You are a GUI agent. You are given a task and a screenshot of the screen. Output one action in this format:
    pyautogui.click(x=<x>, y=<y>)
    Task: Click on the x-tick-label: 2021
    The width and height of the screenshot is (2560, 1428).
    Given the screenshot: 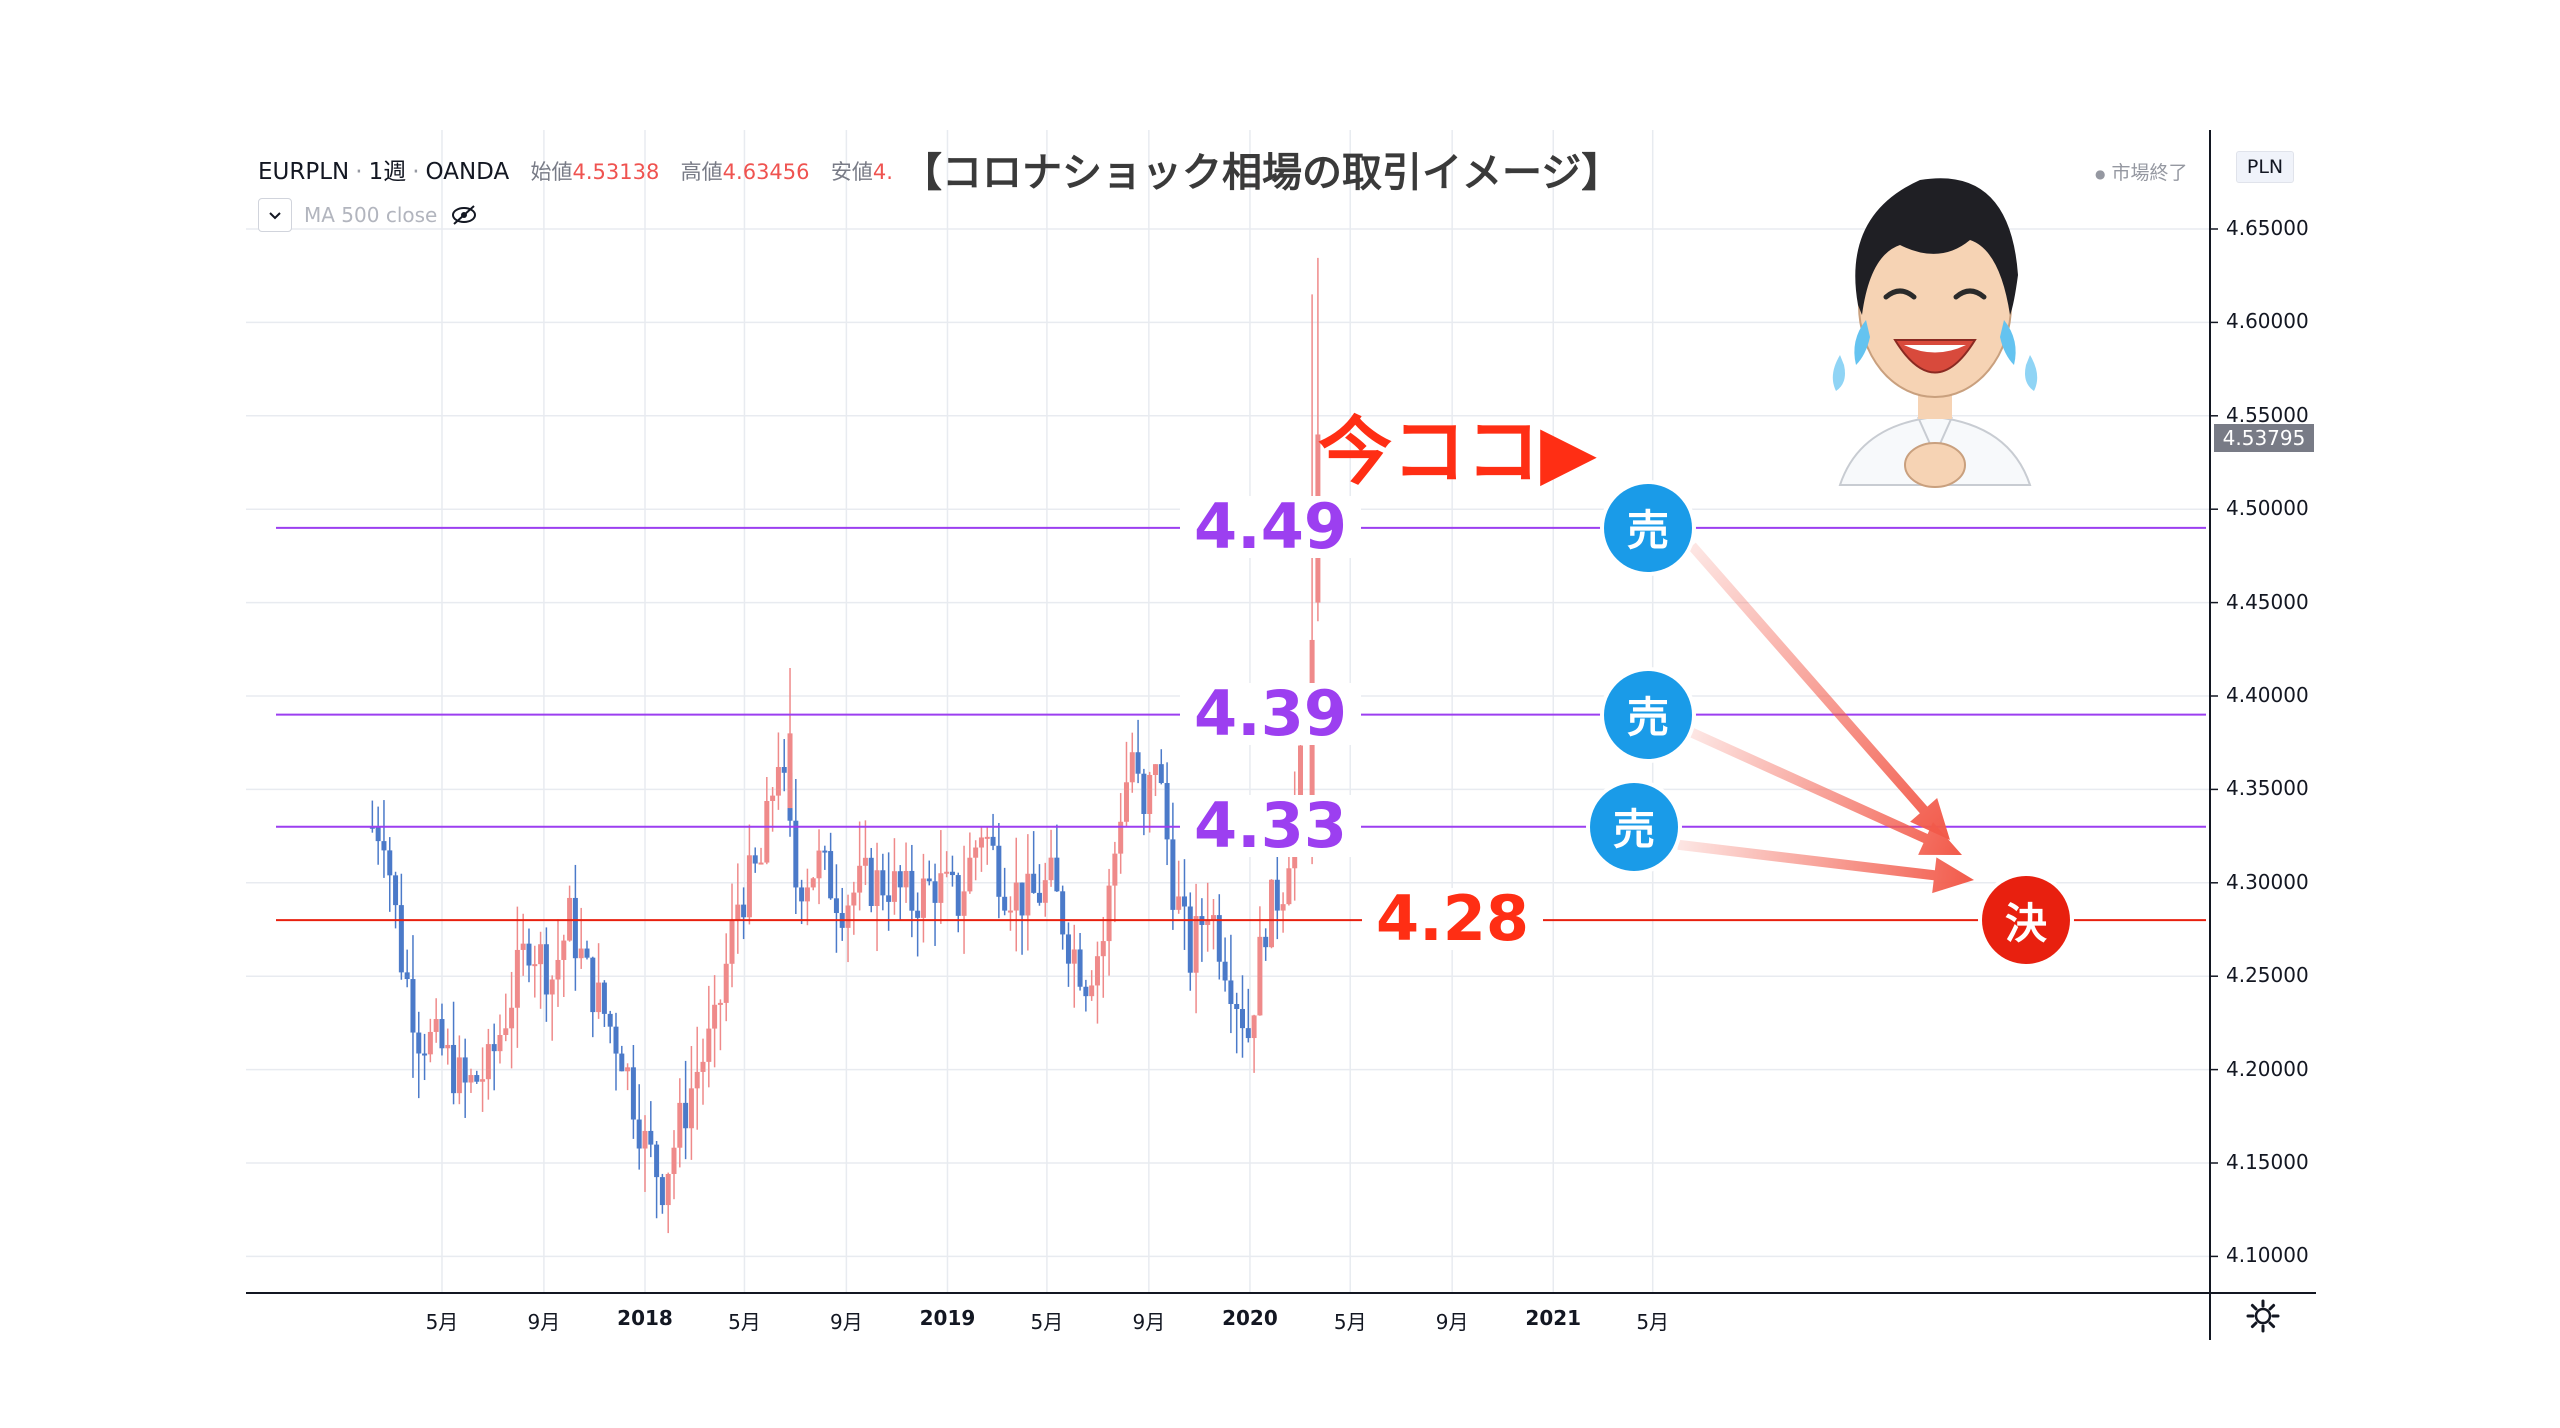 What is the action you would take?
    pyautogui.click(x=1553, y=1318)
    